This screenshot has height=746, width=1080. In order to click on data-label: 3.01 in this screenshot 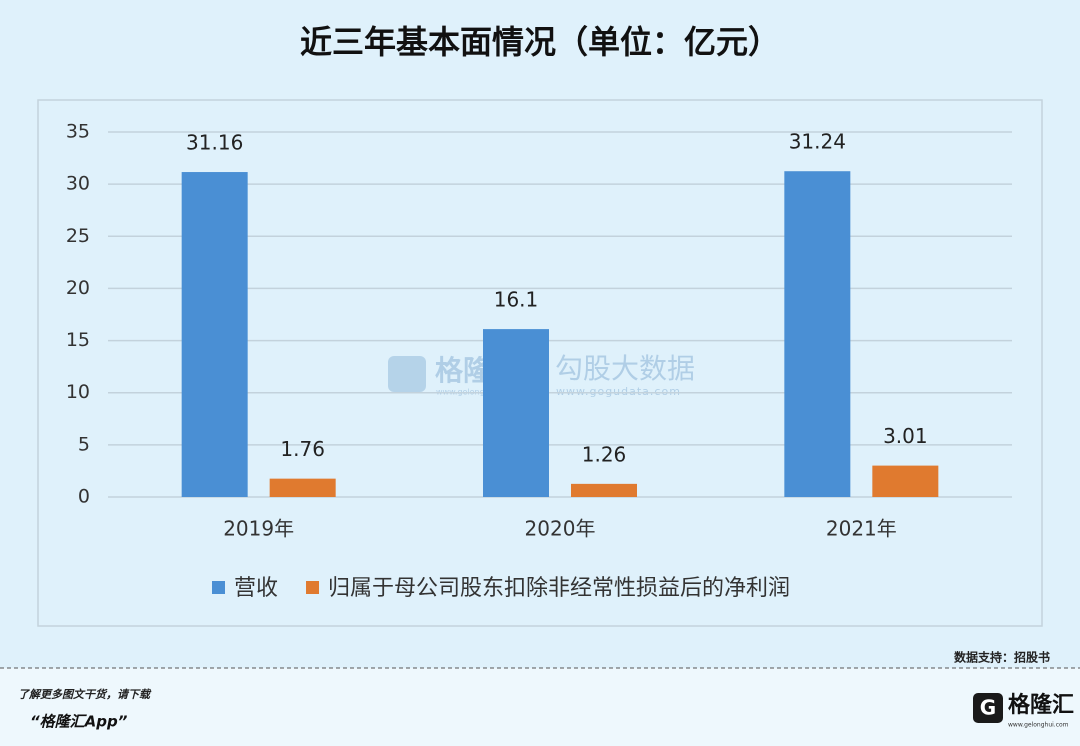, I will do `click(905, 436)`.